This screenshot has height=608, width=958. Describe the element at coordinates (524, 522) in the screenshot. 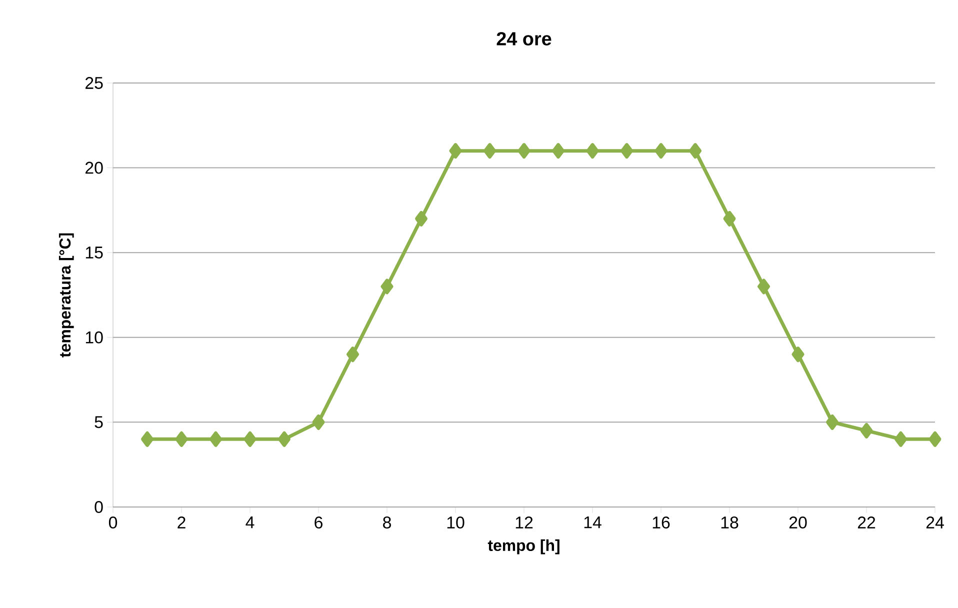

I see `x-tick-label: 12` at that location.